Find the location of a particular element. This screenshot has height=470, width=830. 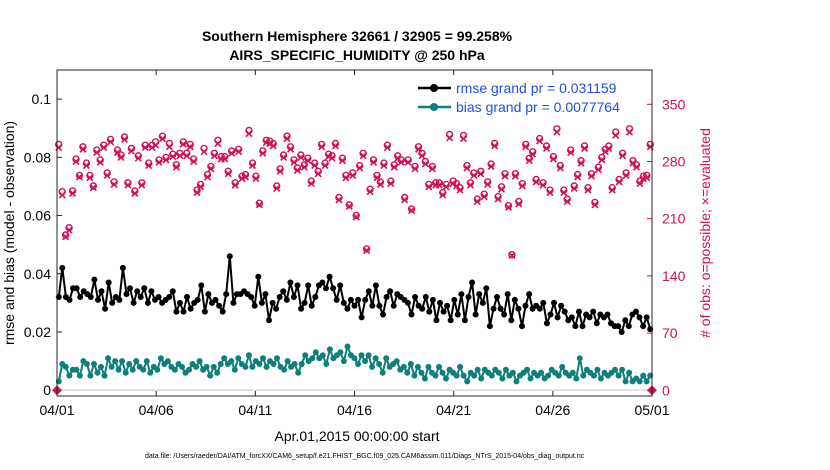

left-y-tick-label: 0.08 is located at coordinates (37, 157).